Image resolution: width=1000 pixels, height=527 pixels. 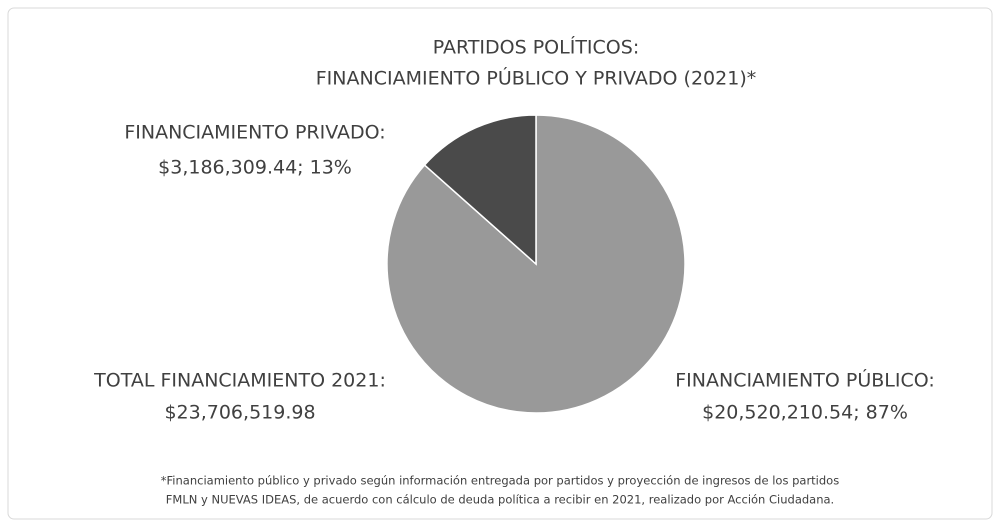 I want to click on chart-title: PARTIDOS POLÍTICOS:, so click(x=536, y=47).